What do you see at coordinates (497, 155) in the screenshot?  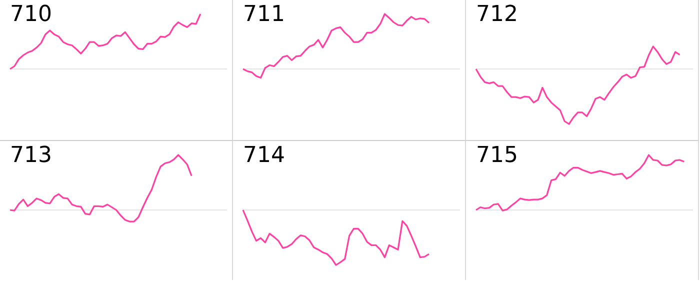 I see `chart-title: 715` at bounding box center [497, 155].